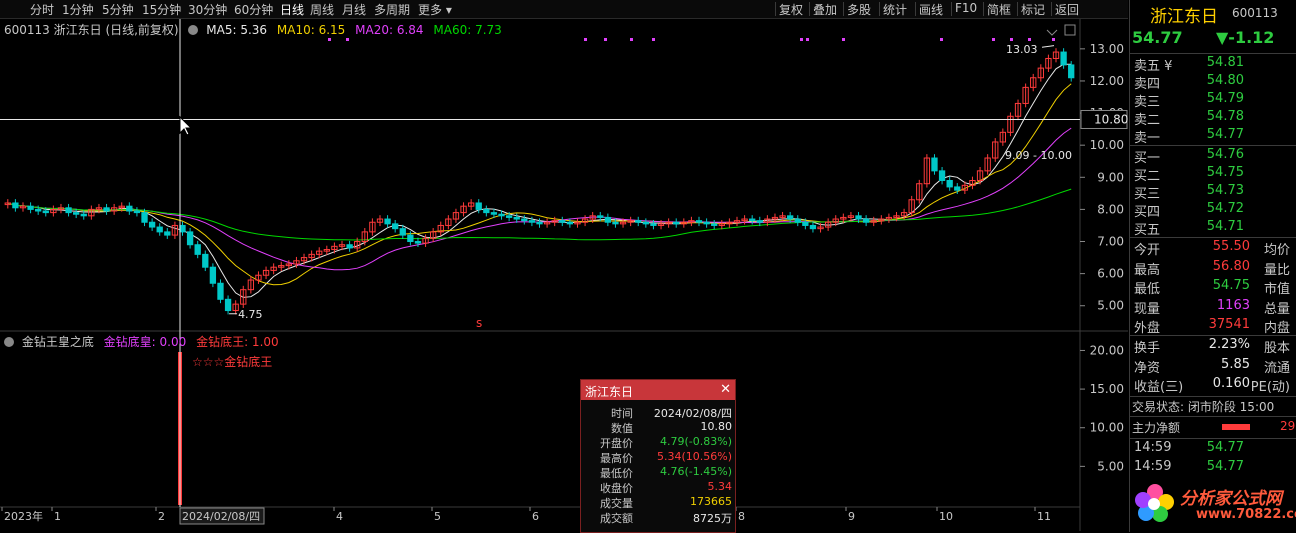 The width and height of the screenshot is (1296, 533). Describe the element at coordinates (57, 342) in the screenshot. I see `indicator-name: 金钻王皇之底` at that location.